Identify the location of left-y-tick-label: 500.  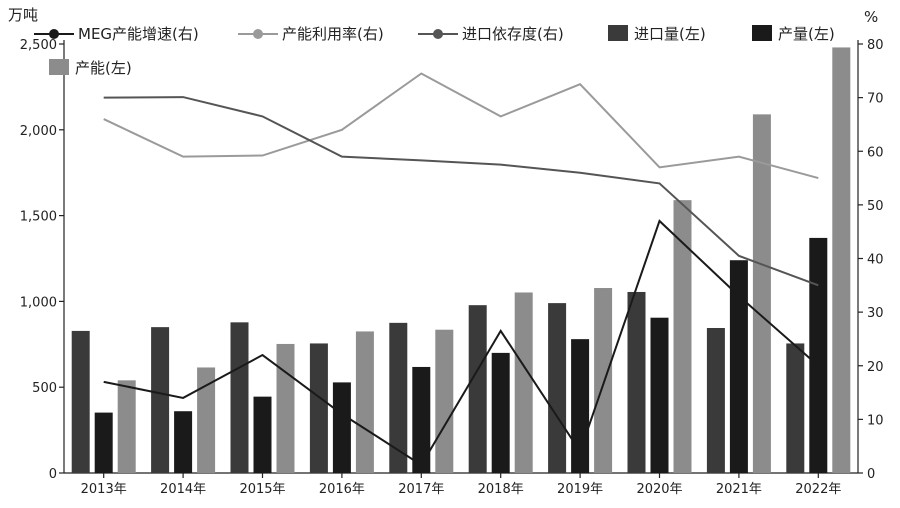
(44, 388).